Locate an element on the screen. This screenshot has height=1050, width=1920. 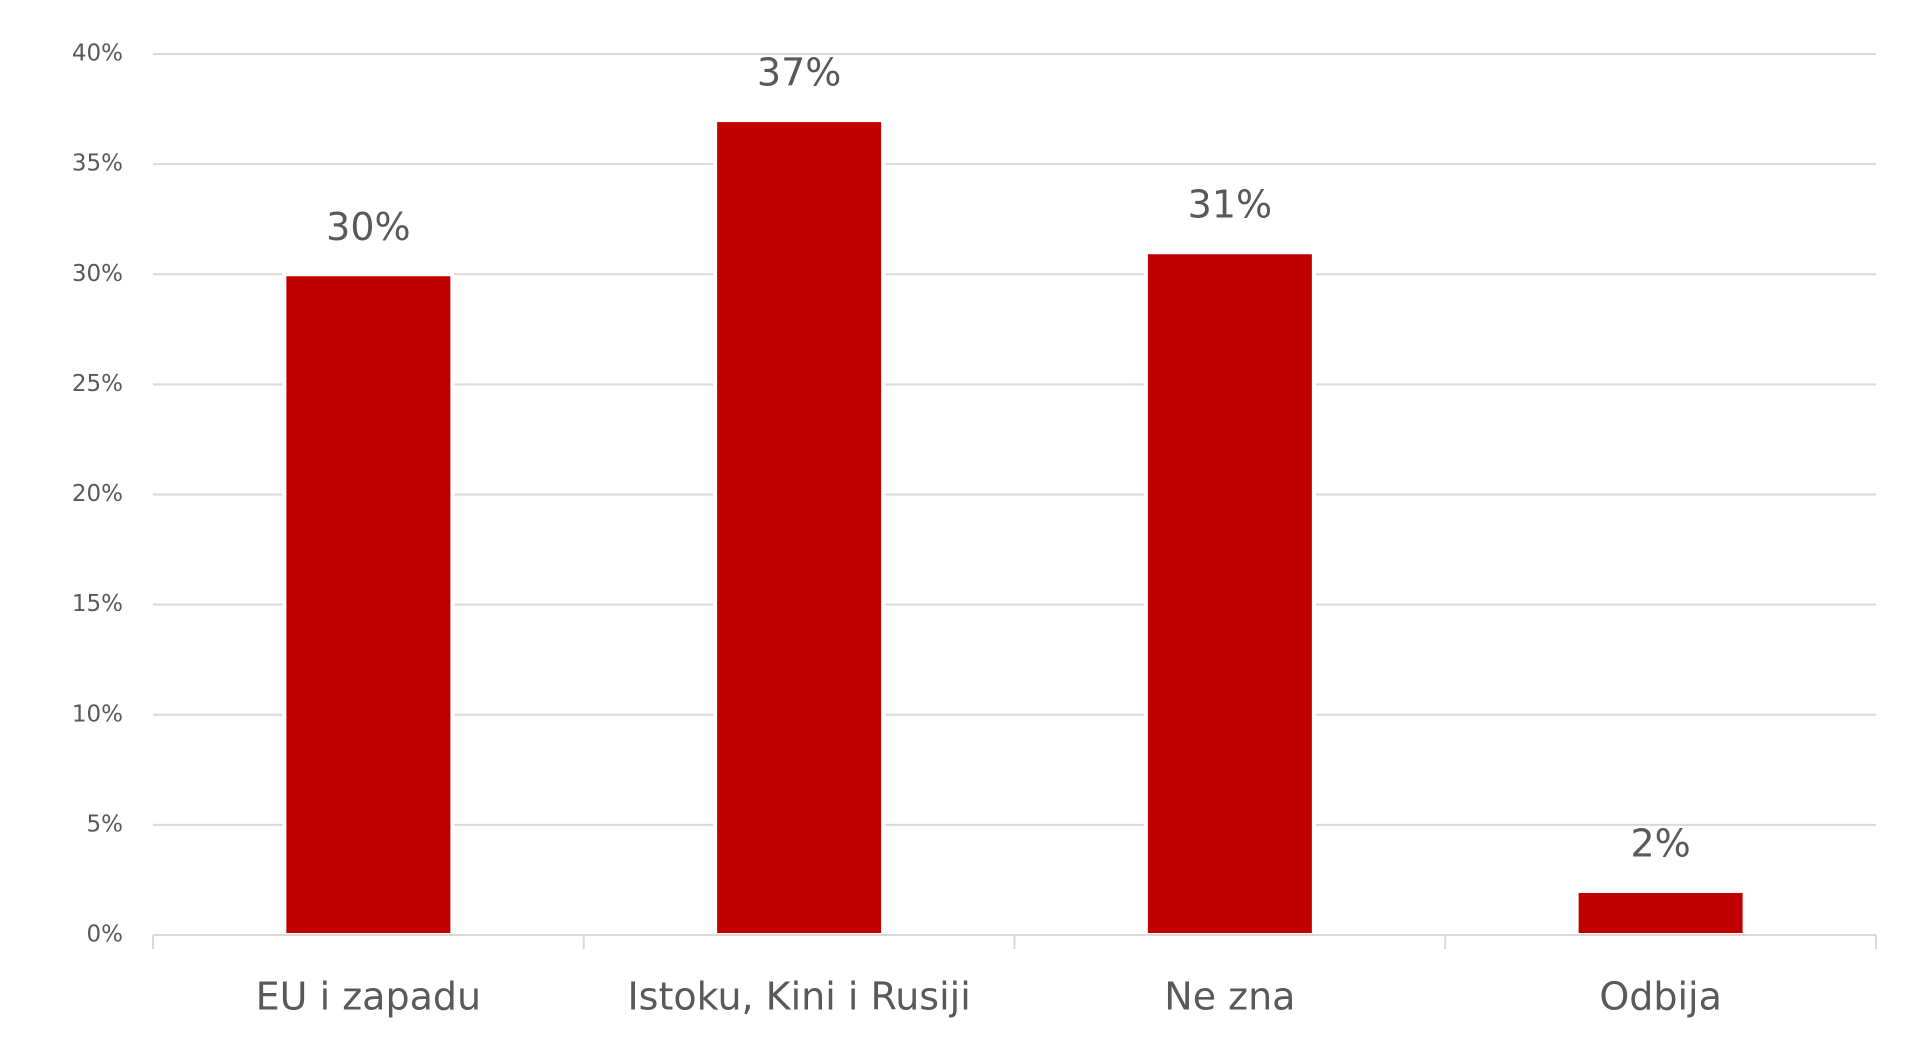
y-tick-label: 15% is located at coordinates (97, 604).